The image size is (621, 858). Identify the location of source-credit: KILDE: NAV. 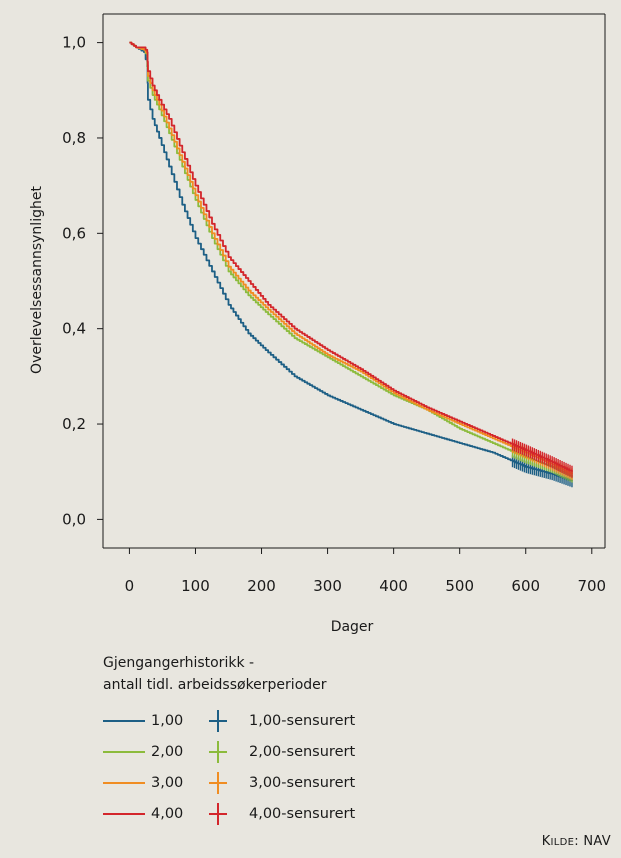
(576, 841).